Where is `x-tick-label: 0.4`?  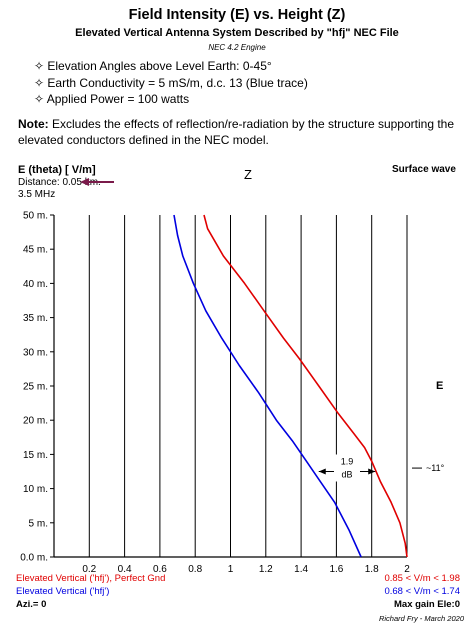
x-tick-label: 0.4 is located at coordinates (125, 569).